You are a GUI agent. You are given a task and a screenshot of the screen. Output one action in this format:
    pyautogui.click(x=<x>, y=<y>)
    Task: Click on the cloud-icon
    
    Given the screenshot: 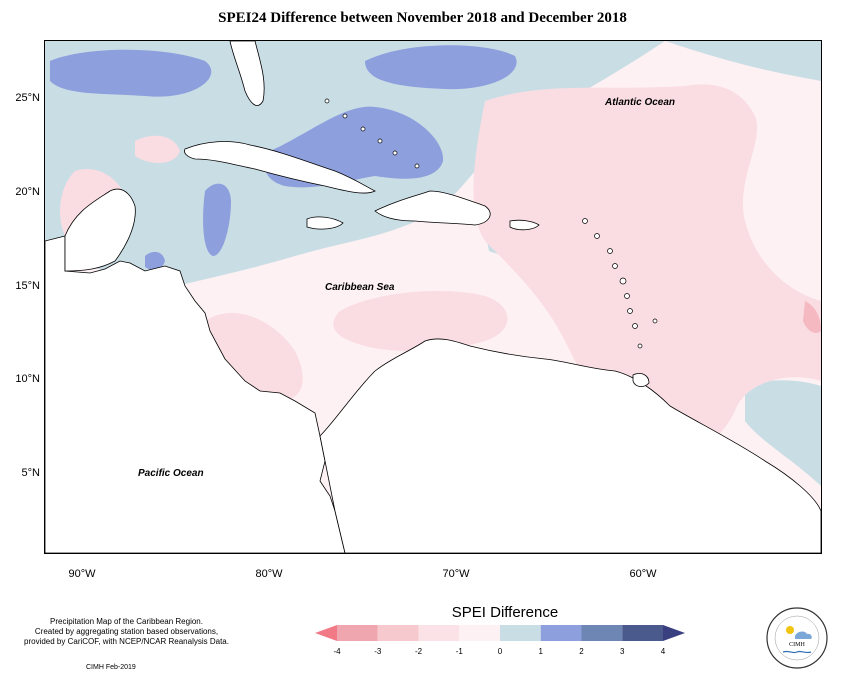 What is the action you would take?
    pyautogui.click(x=803, y=635)
    